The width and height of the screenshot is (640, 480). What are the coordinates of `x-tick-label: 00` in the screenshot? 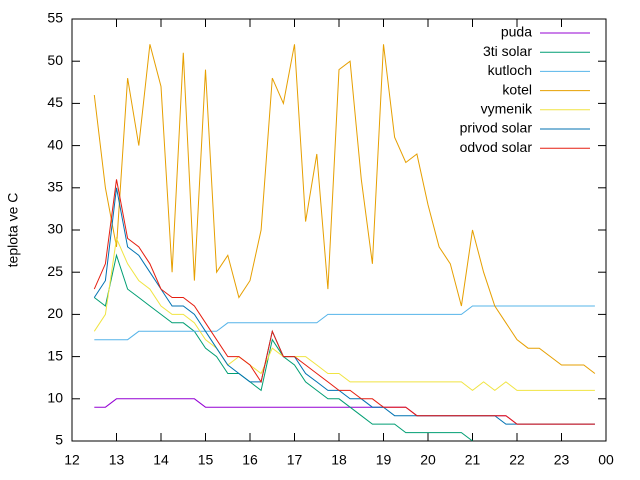 It's located at (606, 460).